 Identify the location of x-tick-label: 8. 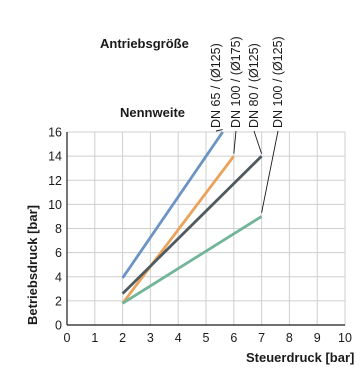
(289, 338).